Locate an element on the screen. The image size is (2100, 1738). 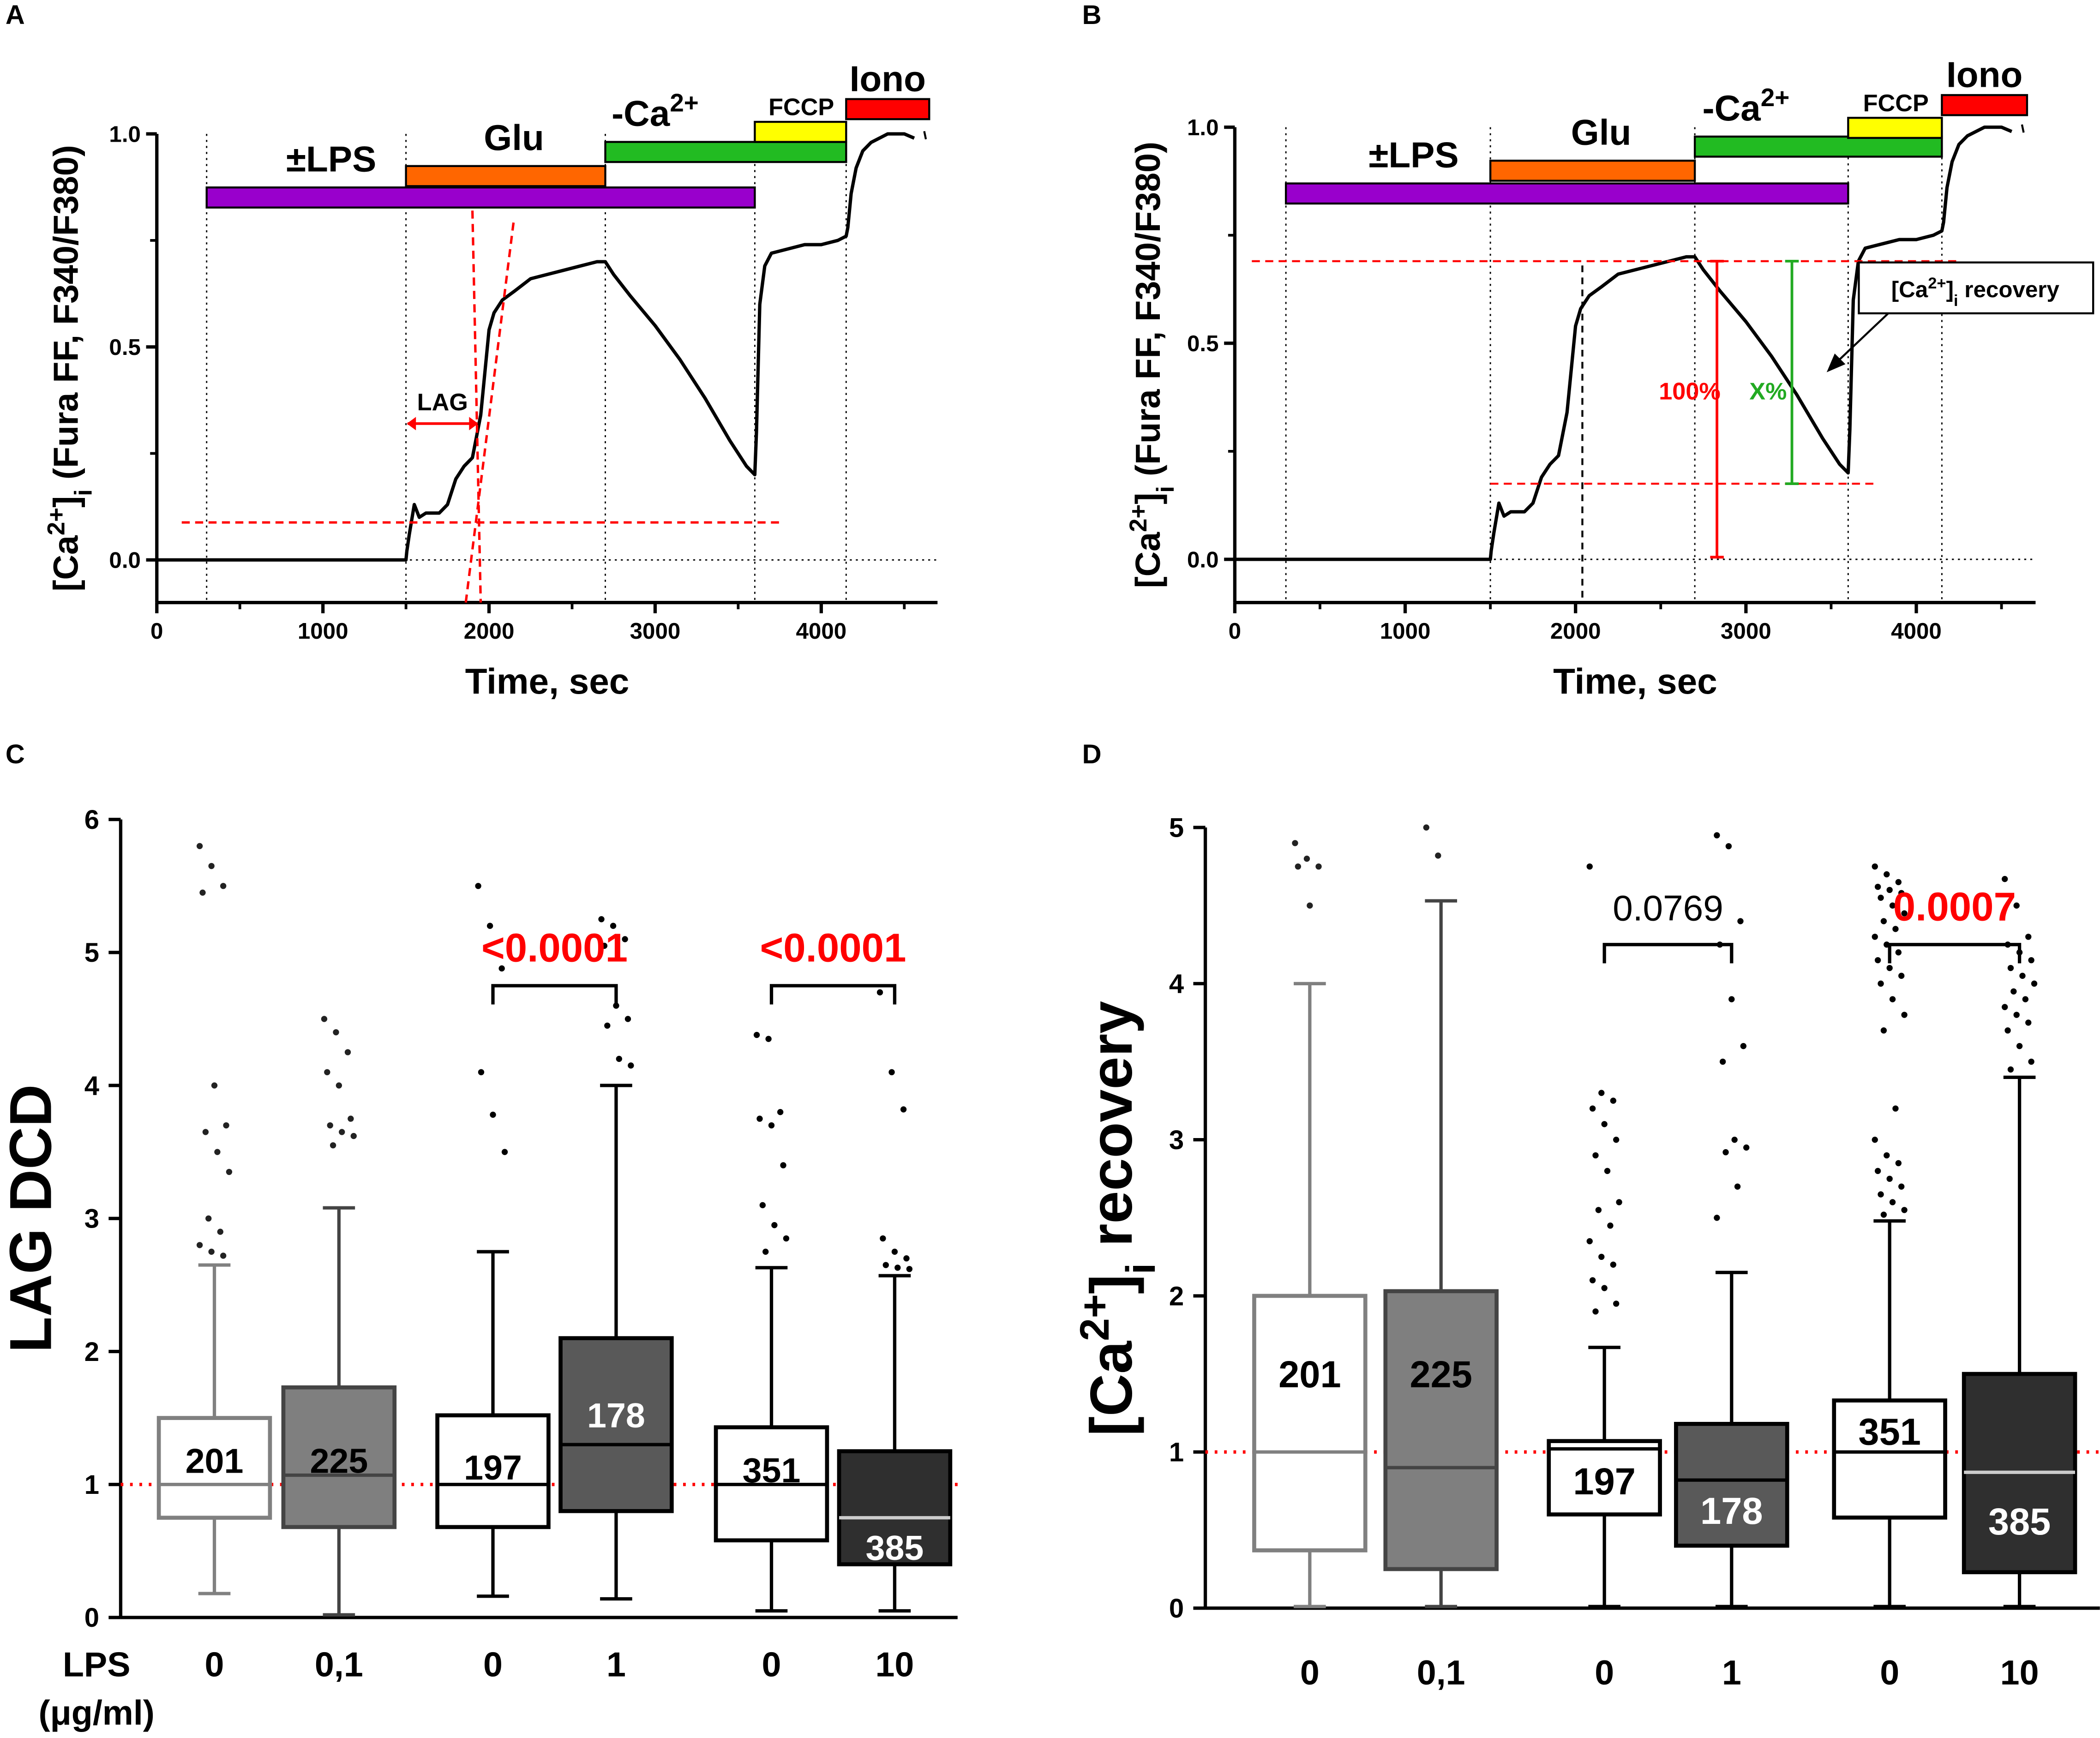
box-n-label: 201 is located at coordinates (215, 1461).